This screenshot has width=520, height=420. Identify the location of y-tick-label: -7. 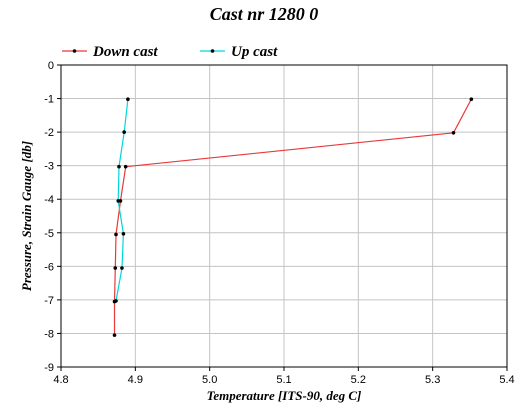
(49, 301).